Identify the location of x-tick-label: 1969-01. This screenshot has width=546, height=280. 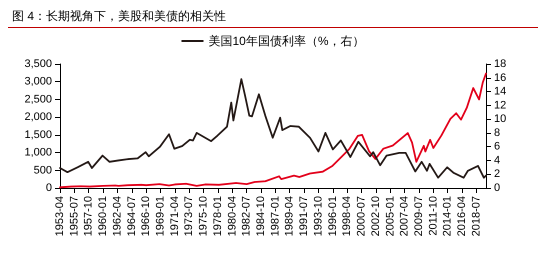
(160, 216).